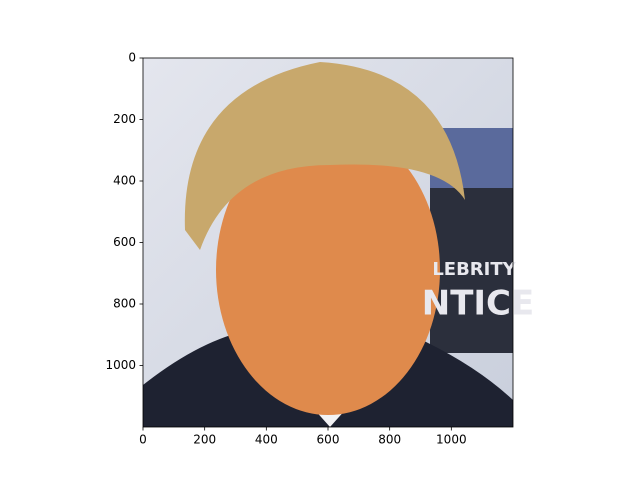 This screenshot has height=480, width=640. Describe the element at coordinates (124, 242) in the screenshot. I see `y-tick-label: 600` at that location.